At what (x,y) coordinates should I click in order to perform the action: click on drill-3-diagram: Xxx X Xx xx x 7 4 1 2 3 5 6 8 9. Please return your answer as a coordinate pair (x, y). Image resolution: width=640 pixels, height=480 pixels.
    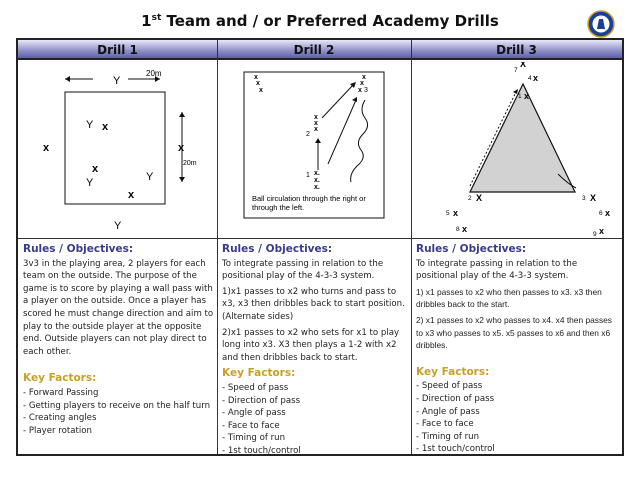
    Looking at the image, I should click on (528, 150).